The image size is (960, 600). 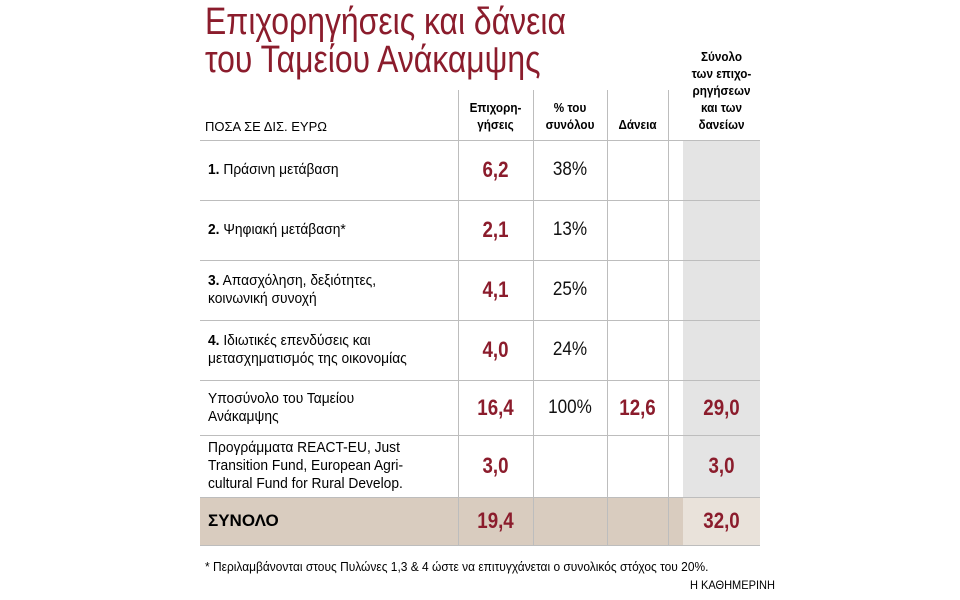 What do you see at coordinates (721, 90) in the screenshot?
I see `column-header: ρηγήσεων` at bounding box center [721, 90].